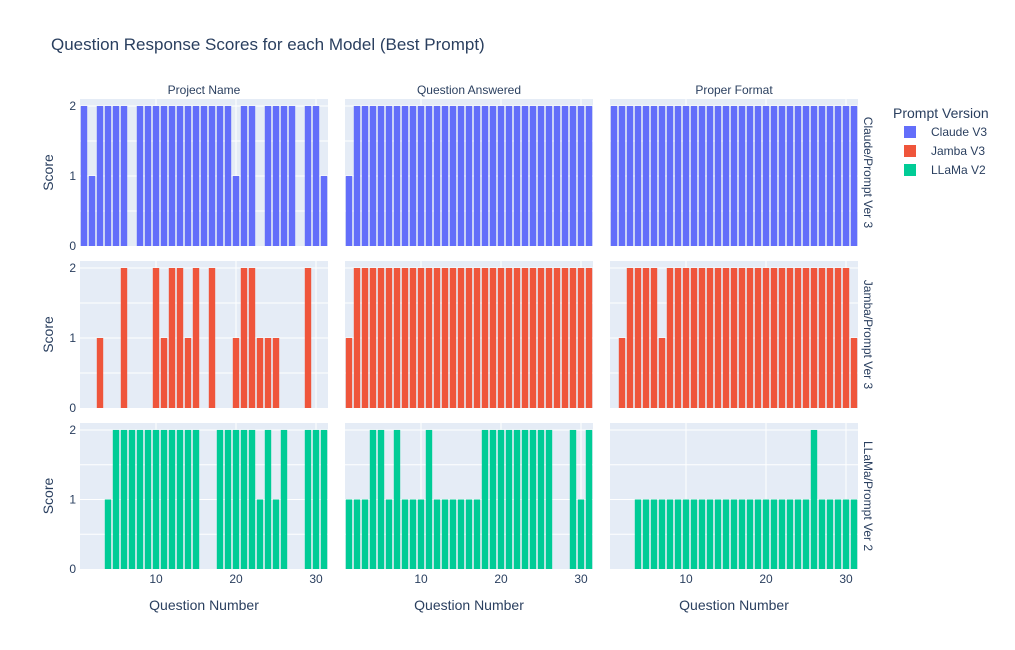  What do you see at coordinates (72, 499) in the screenshot?
I see `y-tick-label: 1` at bounding box center [72, 499].